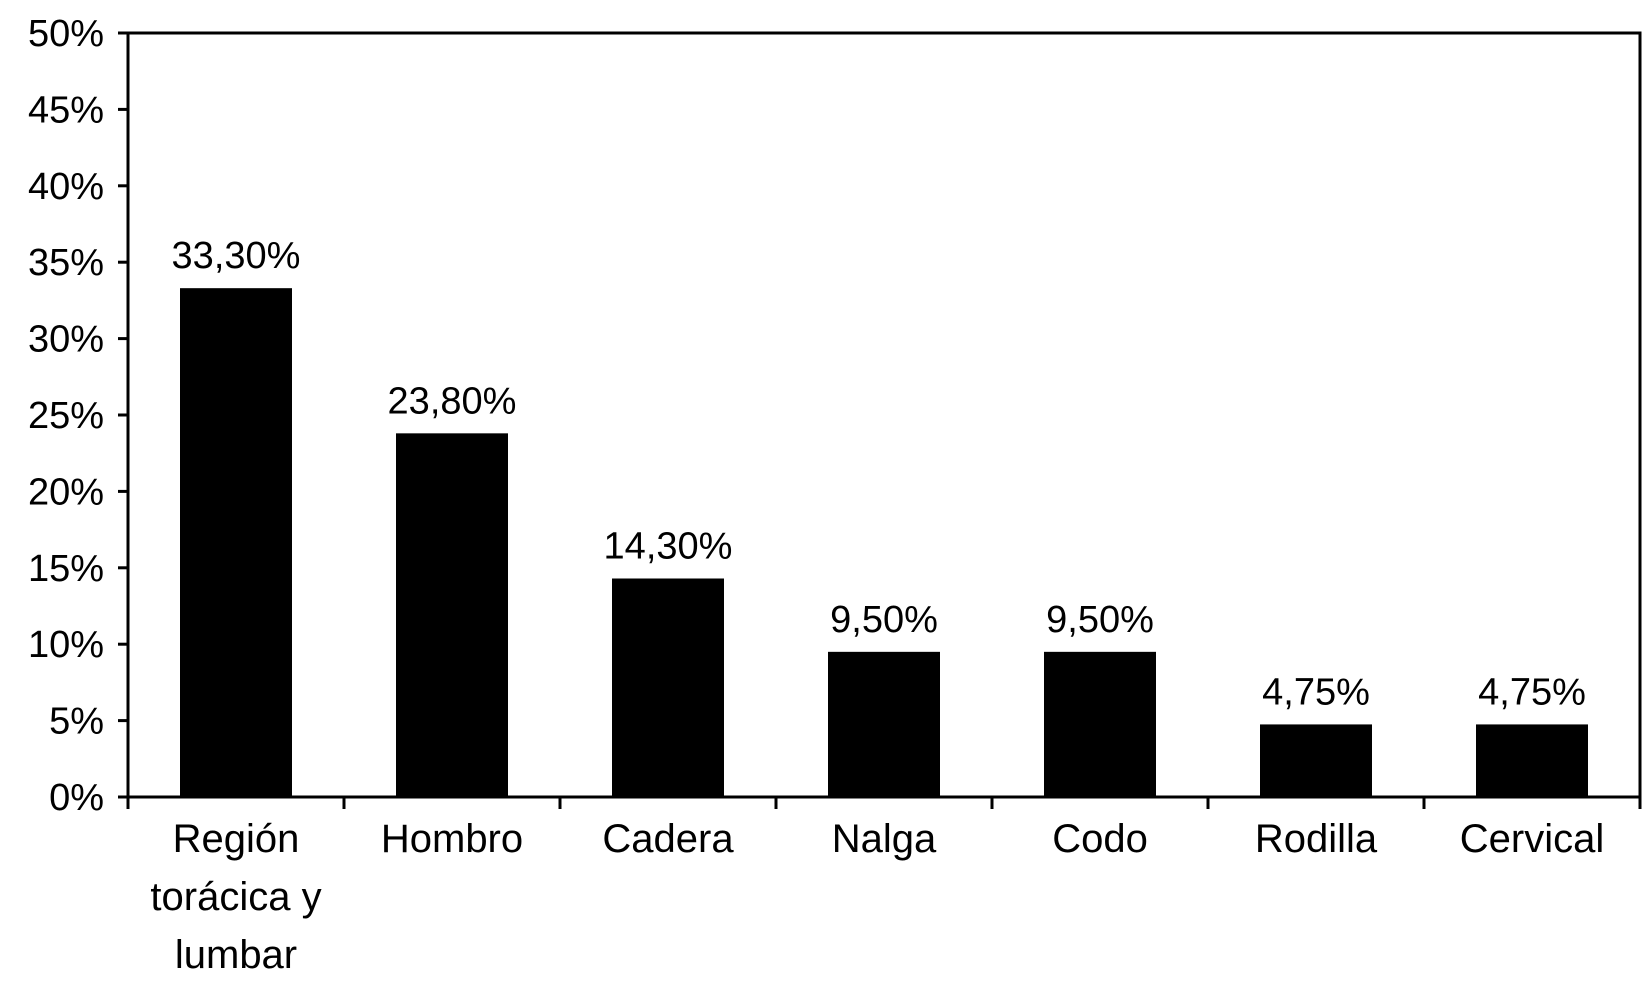  Describe the element at coordinates (76, 722) in the screenshot. I see `y-tick-label: 5%` at that location.